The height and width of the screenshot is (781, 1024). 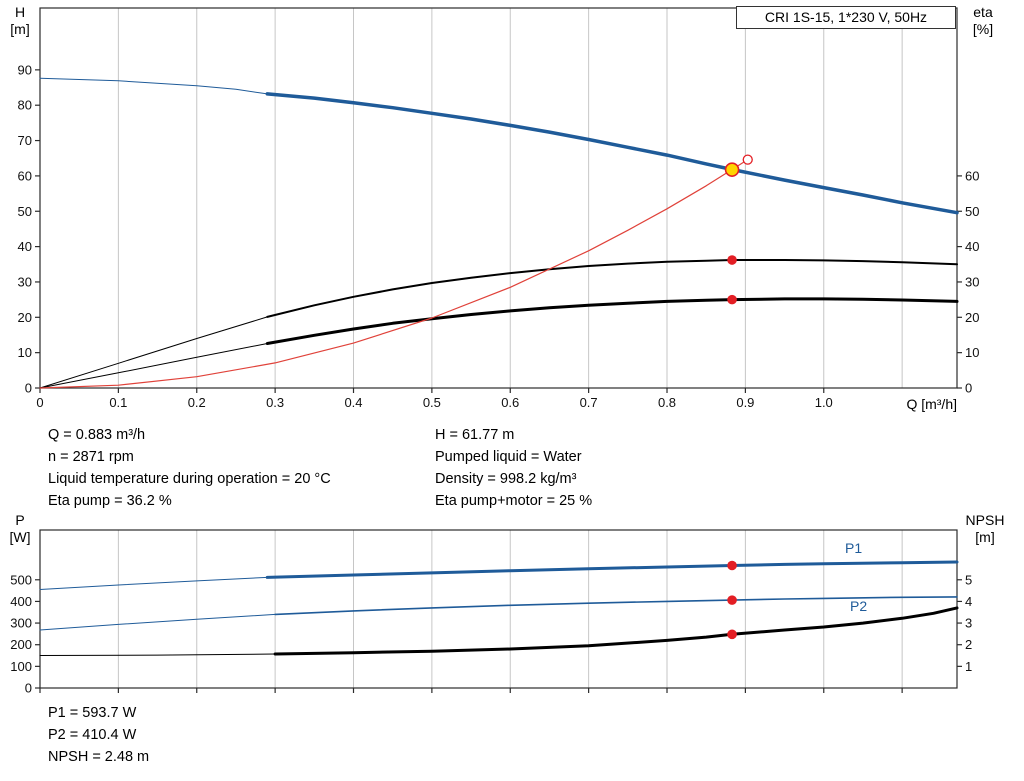 I want to click on svg-text: 70, so click(x=25, y=140).